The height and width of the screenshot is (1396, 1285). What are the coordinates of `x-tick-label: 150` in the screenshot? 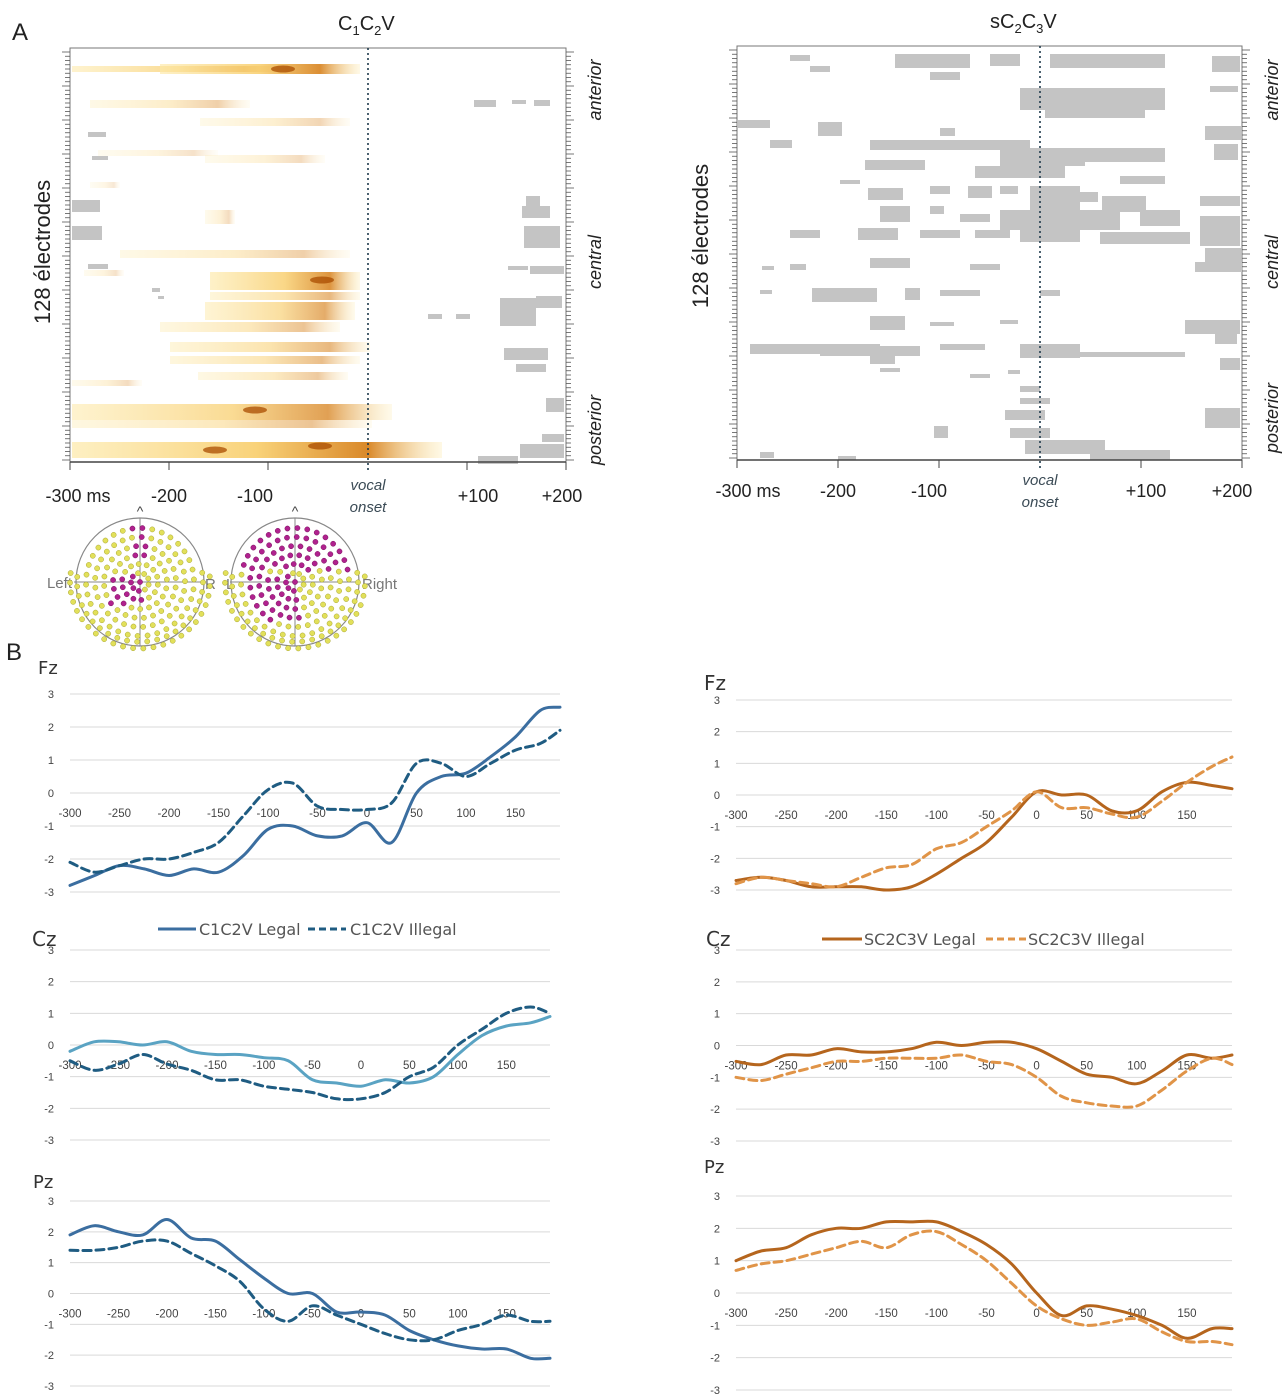 It's located at (1186, 1314).